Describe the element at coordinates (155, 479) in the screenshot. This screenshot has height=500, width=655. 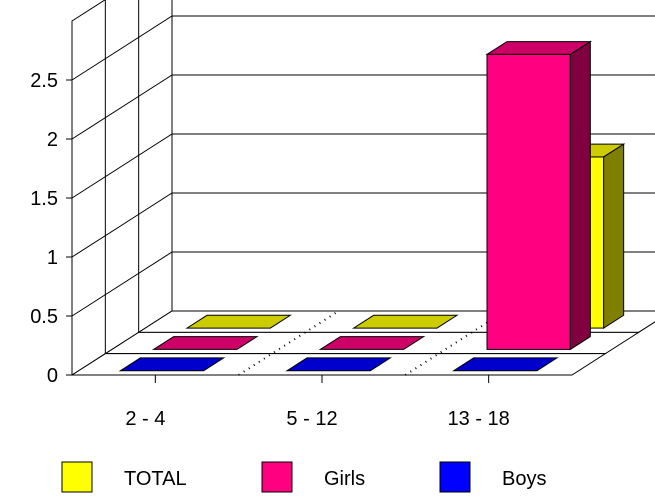
I see `legend-label: TOTAL` at that location.